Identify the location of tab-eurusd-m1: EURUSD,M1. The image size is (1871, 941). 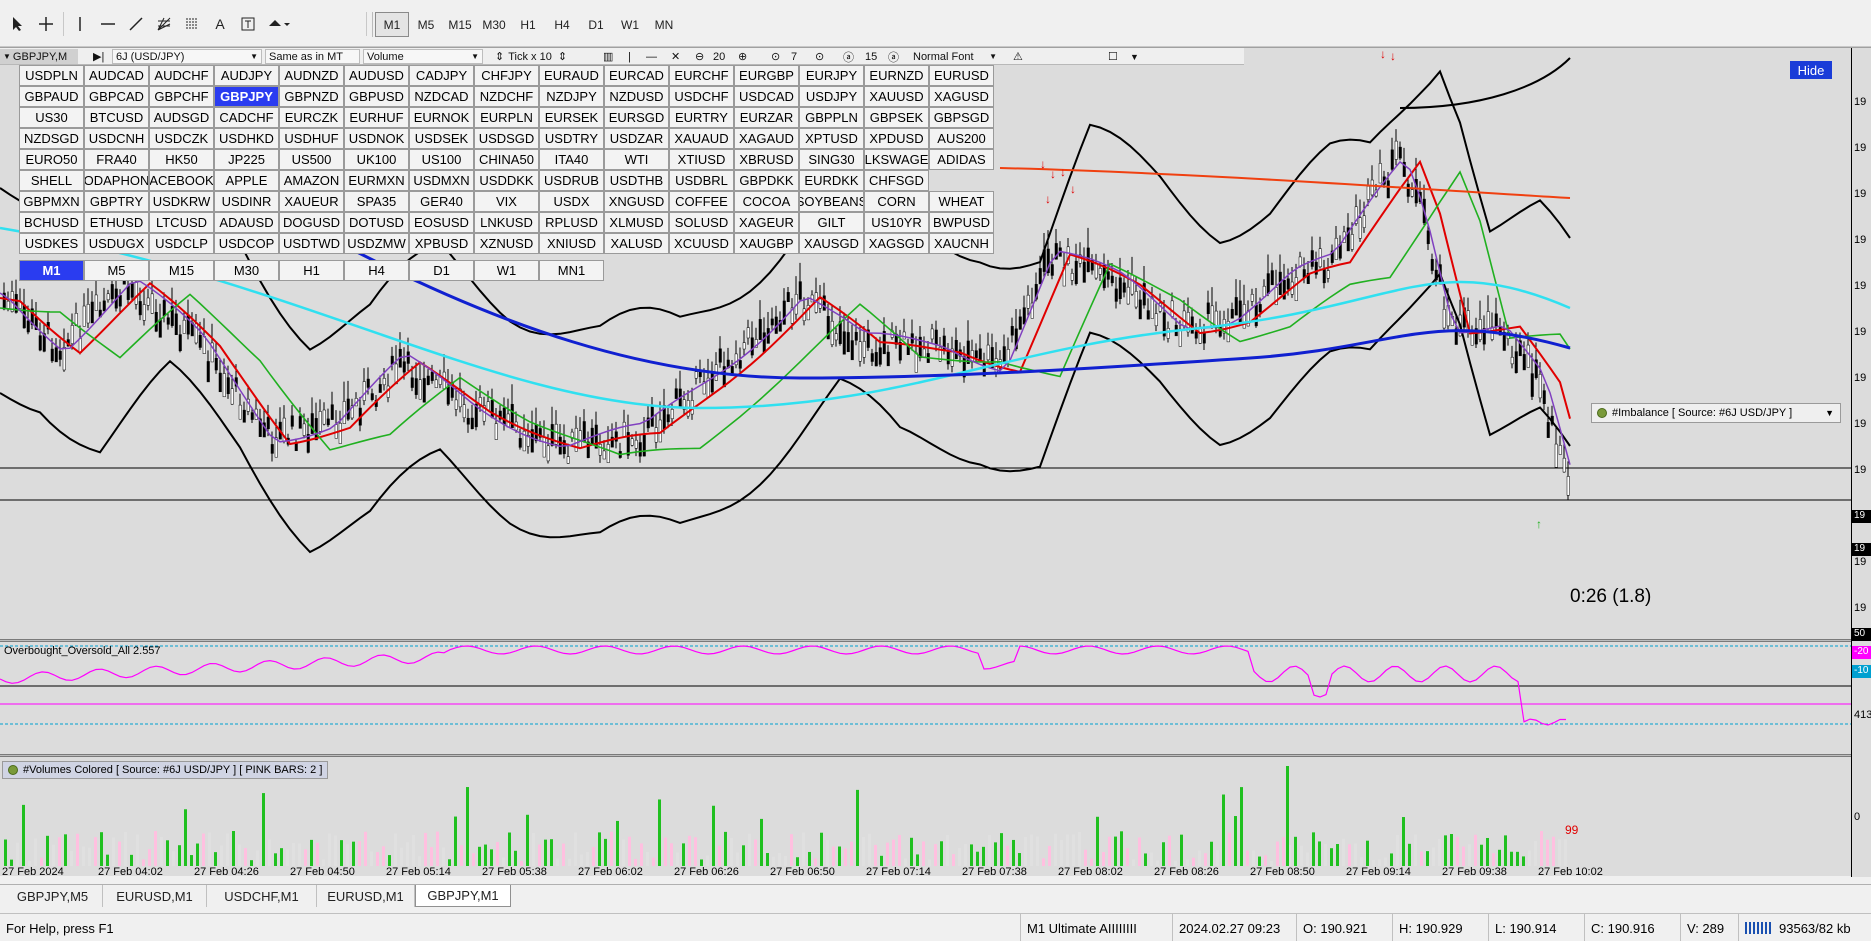
(155, 896).